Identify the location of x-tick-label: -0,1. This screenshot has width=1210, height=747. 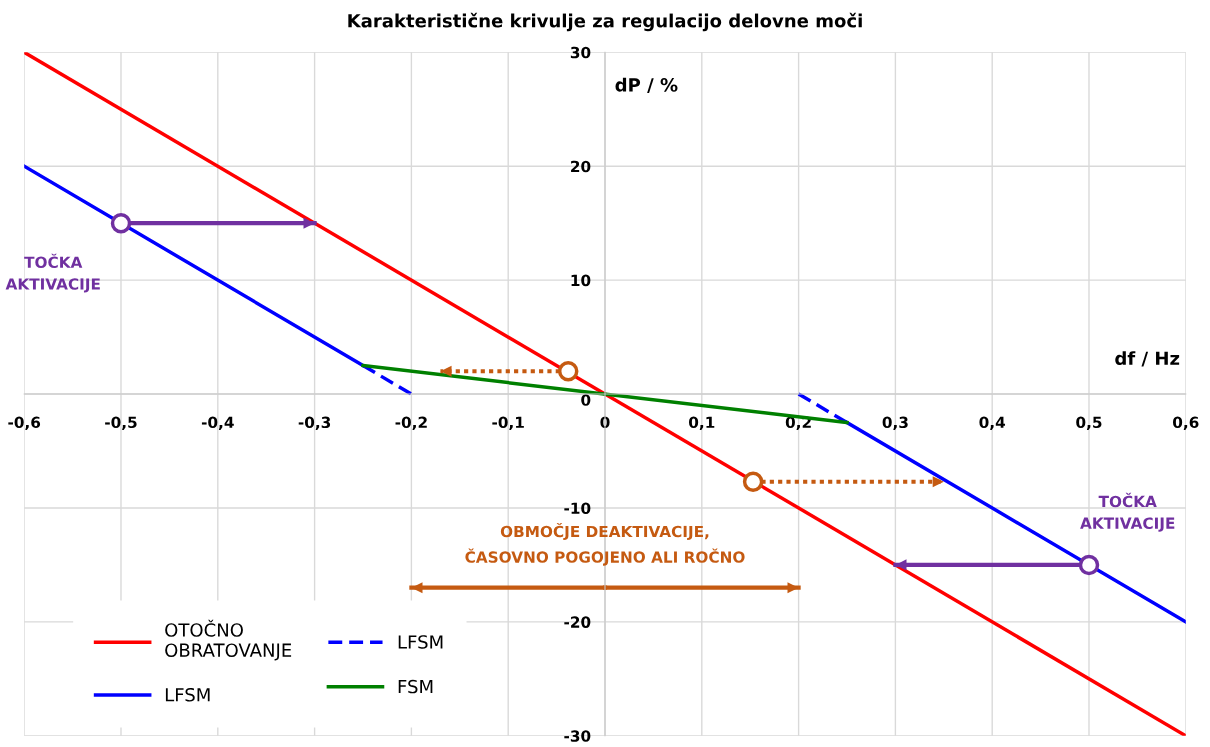
(508, 423).